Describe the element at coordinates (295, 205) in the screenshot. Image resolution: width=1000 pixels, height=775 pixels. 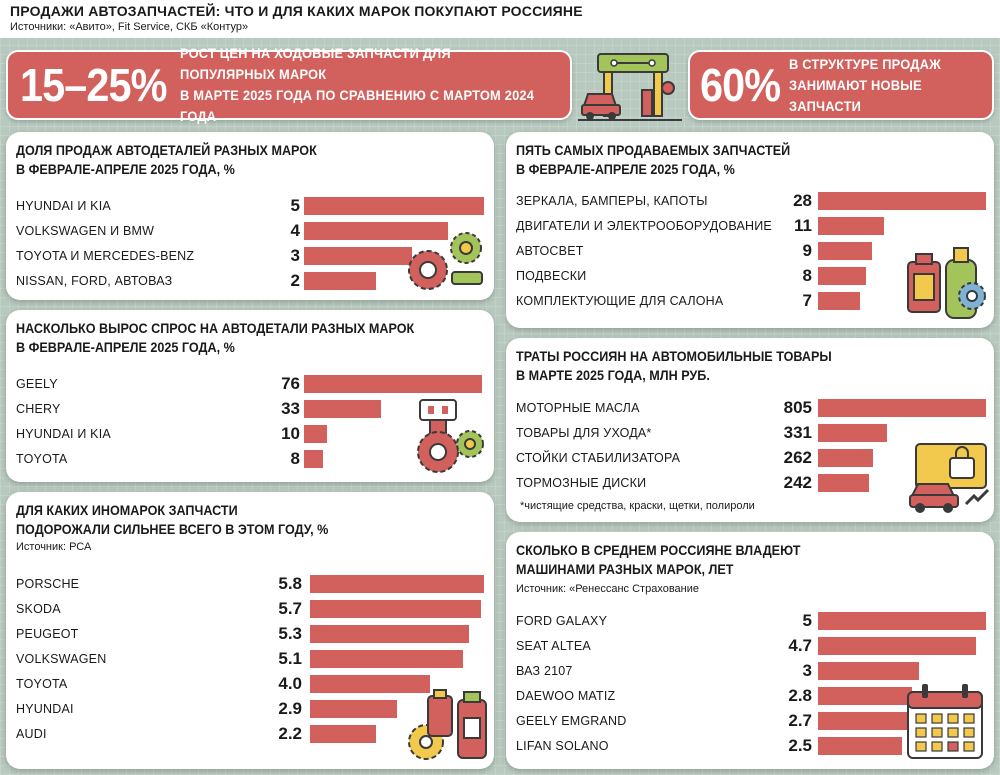
I see `value-label: 5` at that location.